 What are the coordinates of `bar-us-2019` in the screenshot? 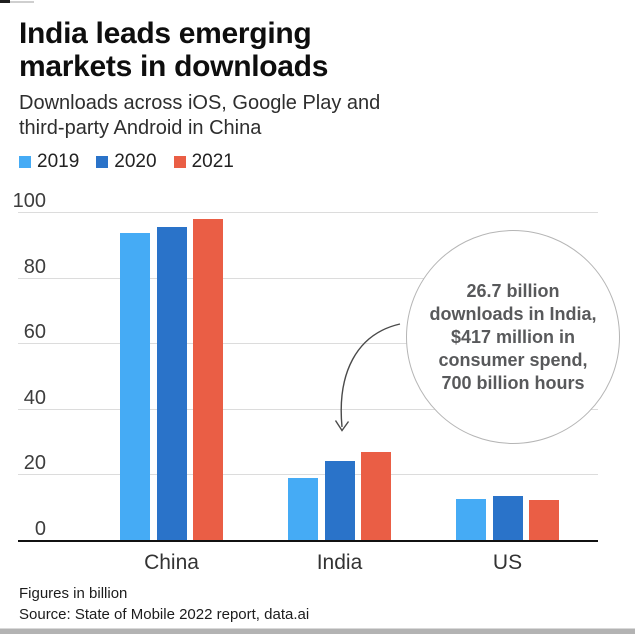 It's located at (471, 519).